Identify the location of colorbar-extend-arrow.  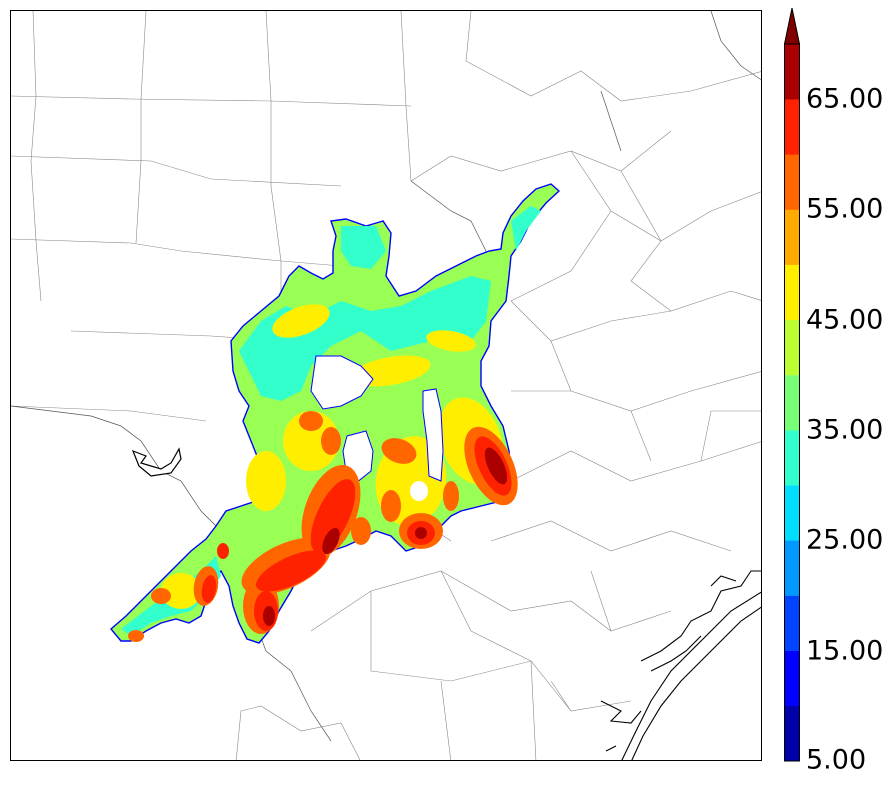
(792, 26).